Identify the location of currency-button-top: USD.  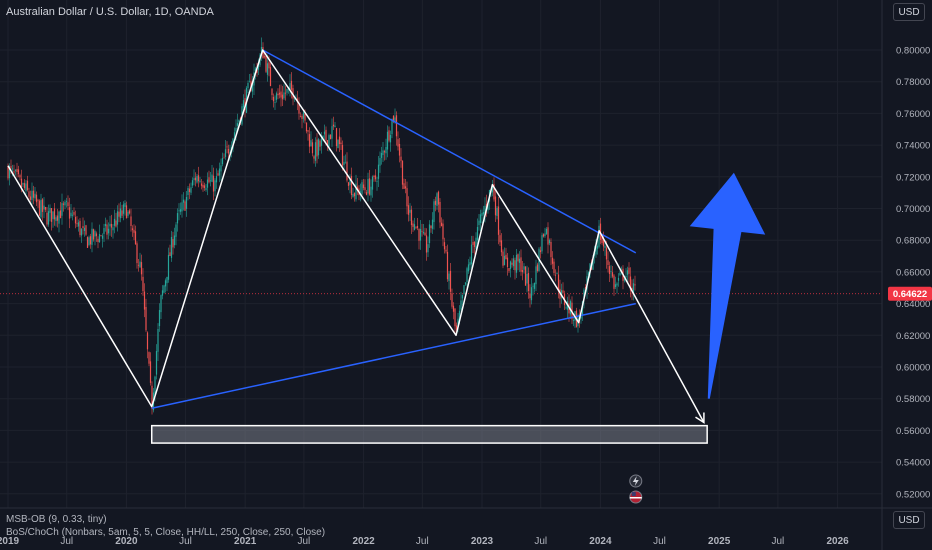
(909, 12).